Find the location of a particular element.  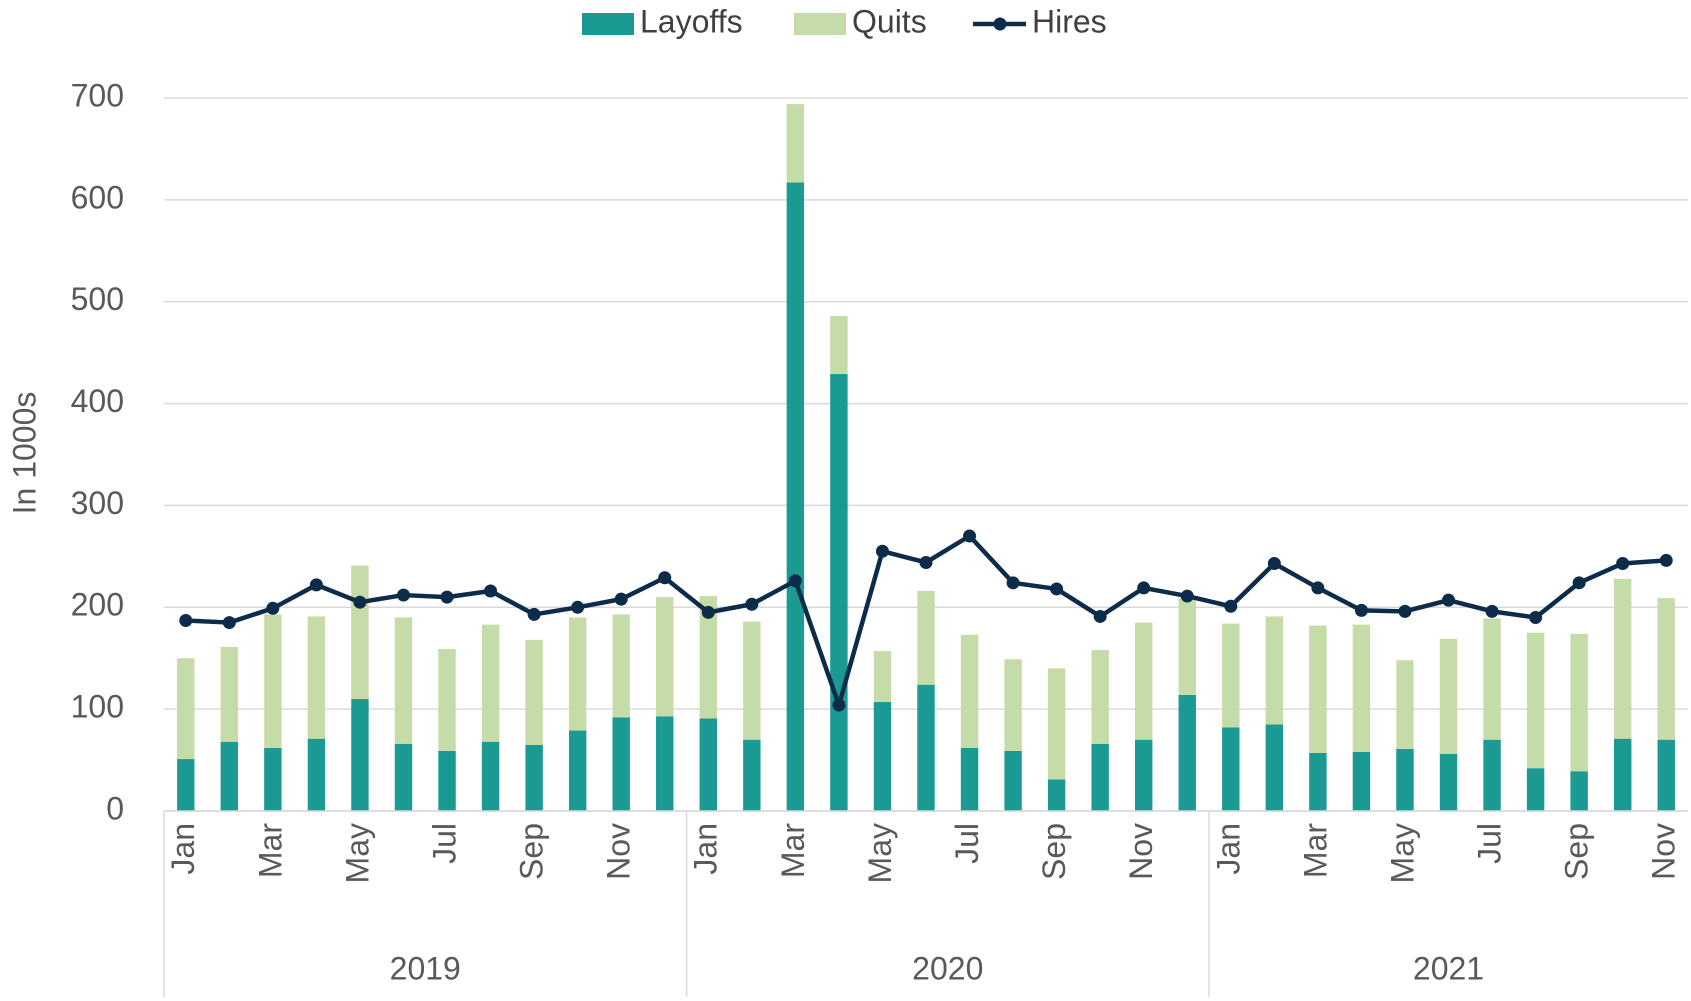

group-label: 2021 is located at coordinates (1448, 968).